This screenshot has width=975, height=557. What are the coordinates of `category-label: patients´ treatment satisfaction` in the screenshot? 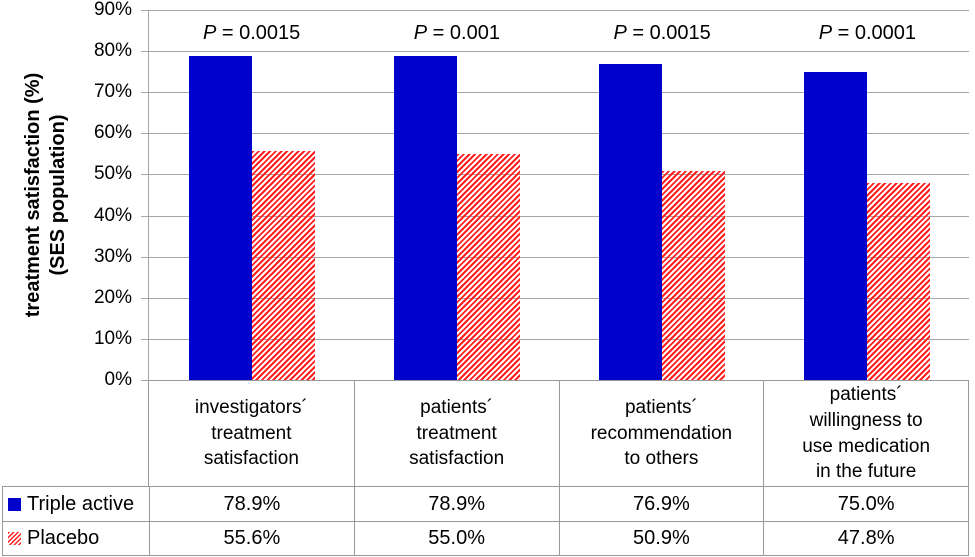 It's located at (456, 433).